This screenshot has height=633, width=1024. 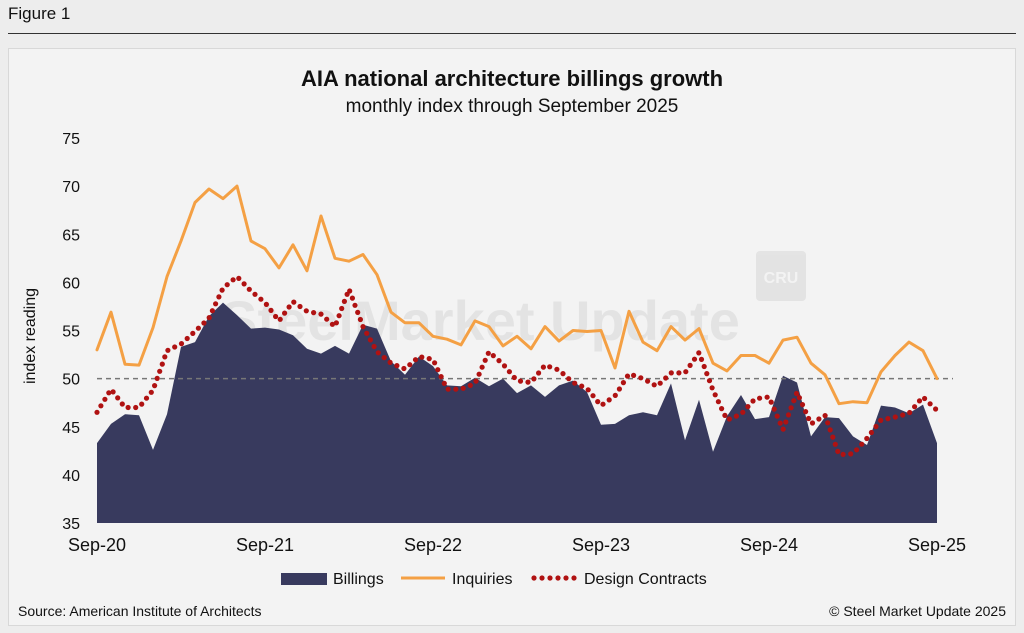 What do you see at coordinates (512, 33) in the screenshot?
I see `header-rule` at bounding box center [512, 33].